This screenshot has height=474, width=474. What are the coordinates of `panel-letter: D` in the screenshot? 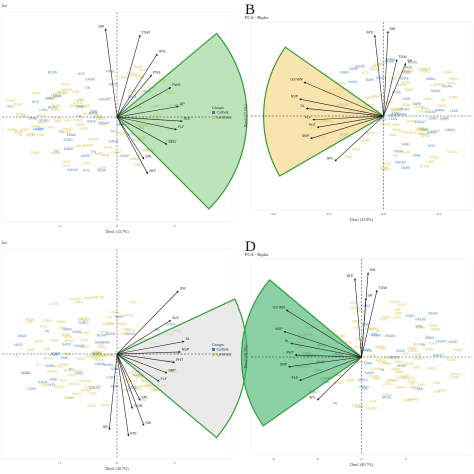 It's located at (250, 247).